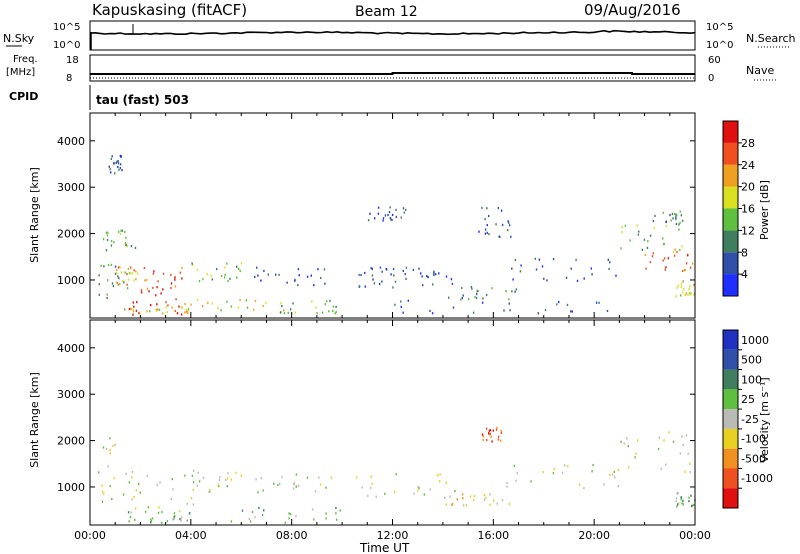 The width and height of the screenshot is (800, 554). I want to click on x-tick-label: 12:00, so click(393, 535).